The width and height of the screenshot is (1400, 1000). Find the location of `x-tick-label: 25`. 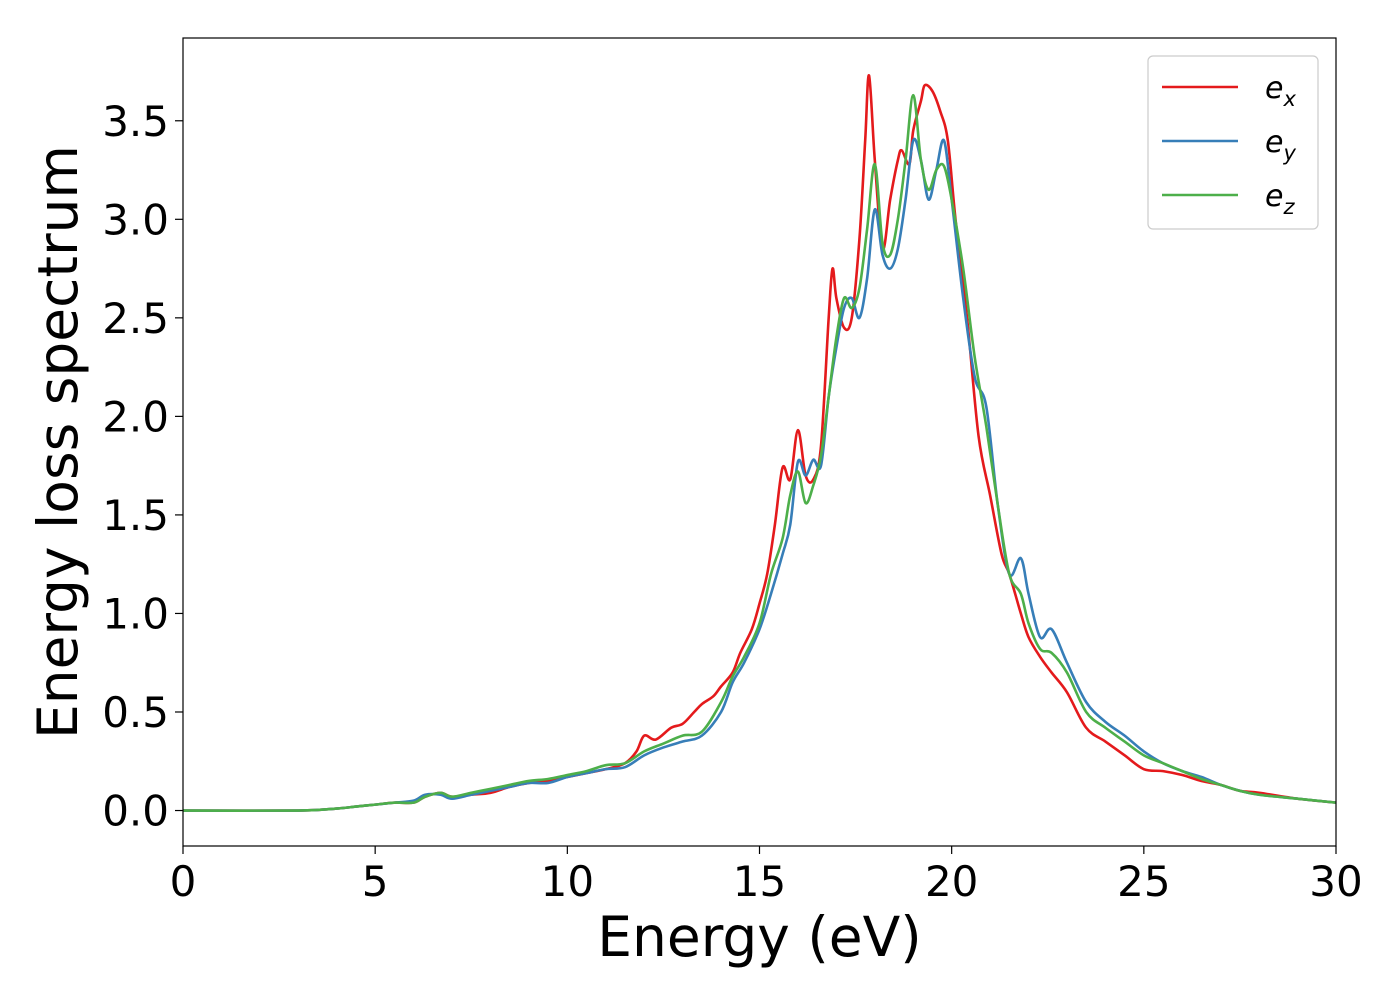

x-tick-label: 25 is located at coordinates (1143, 881).